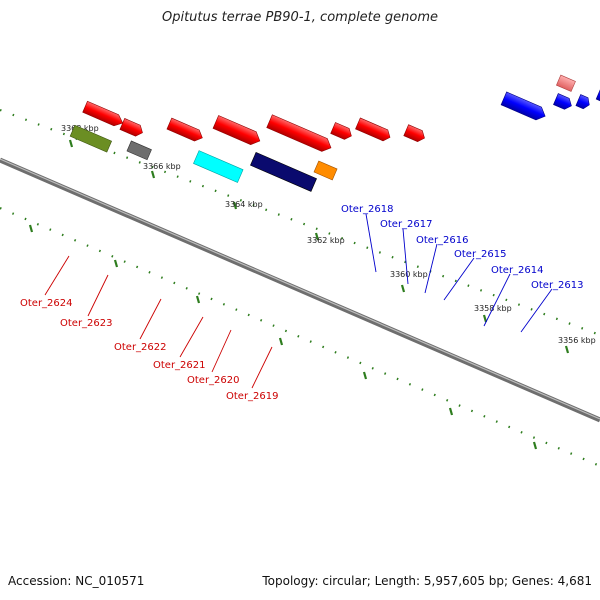 The width and height of the screenshot is (600, 600). What do you see at coordinates (86, 323) in the screenshot?
I see `gene-label: Oter_2623` at bounding box center [86, 323].